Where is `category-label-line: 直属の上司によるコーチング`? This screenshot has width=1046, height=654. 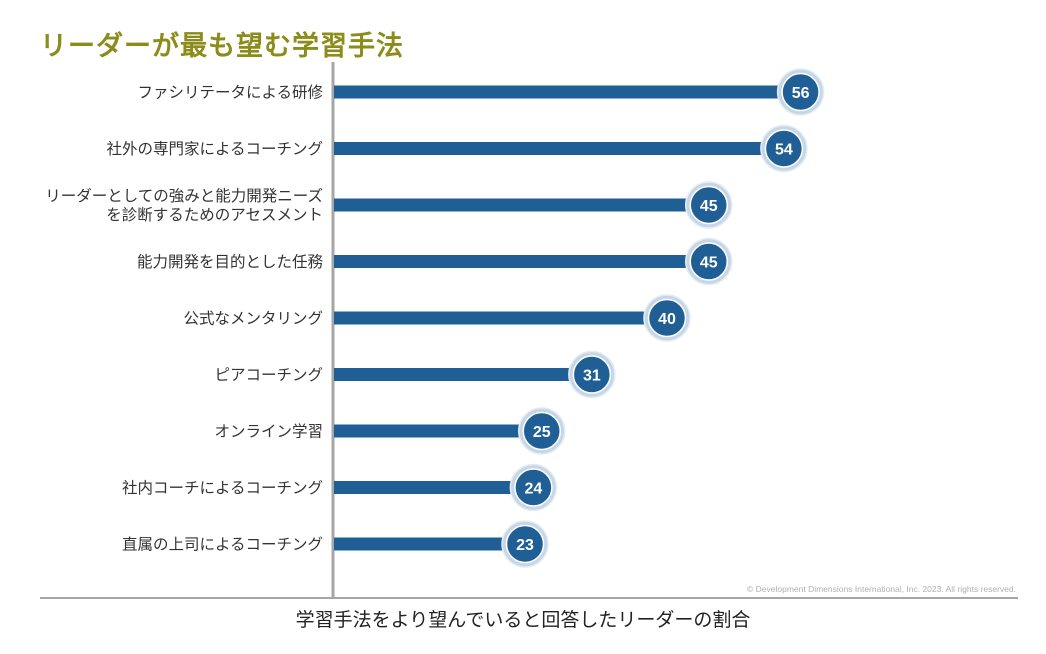 category-label-line: 直属の上司によるコーチング is located at coordinates (222, 545).